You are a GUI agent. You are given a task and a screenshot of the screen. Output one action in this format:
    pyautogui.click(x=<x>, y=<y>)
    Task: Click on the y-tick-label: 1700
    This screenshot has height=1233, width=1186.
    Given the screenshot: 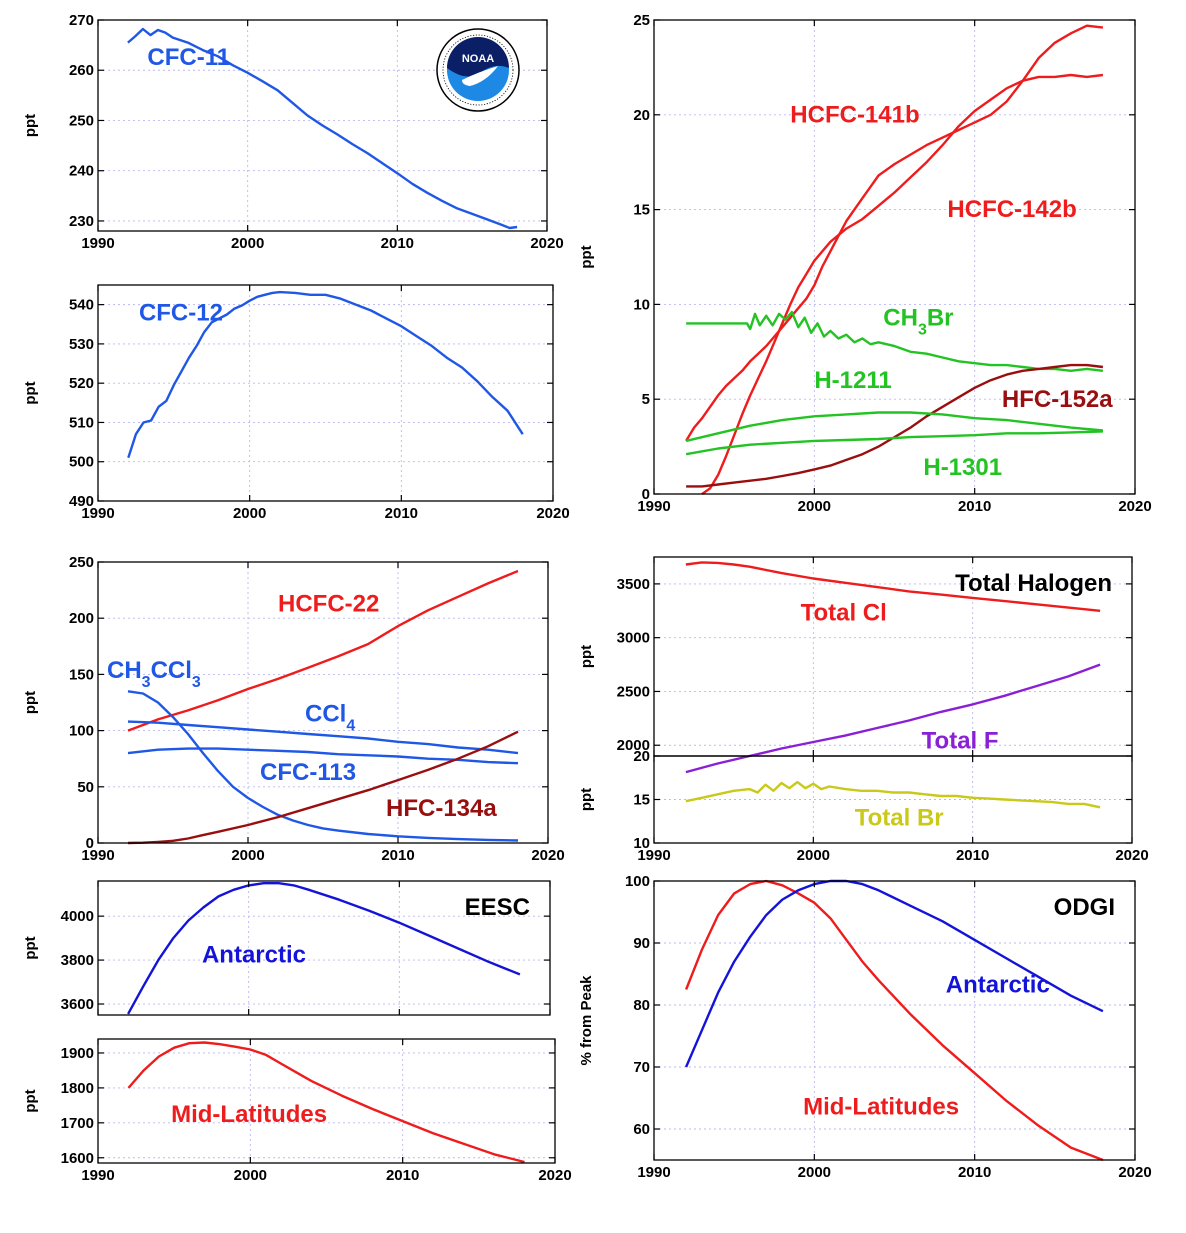 What is the action you would take?
    pyautogui.click(x=77, y=1123)
    